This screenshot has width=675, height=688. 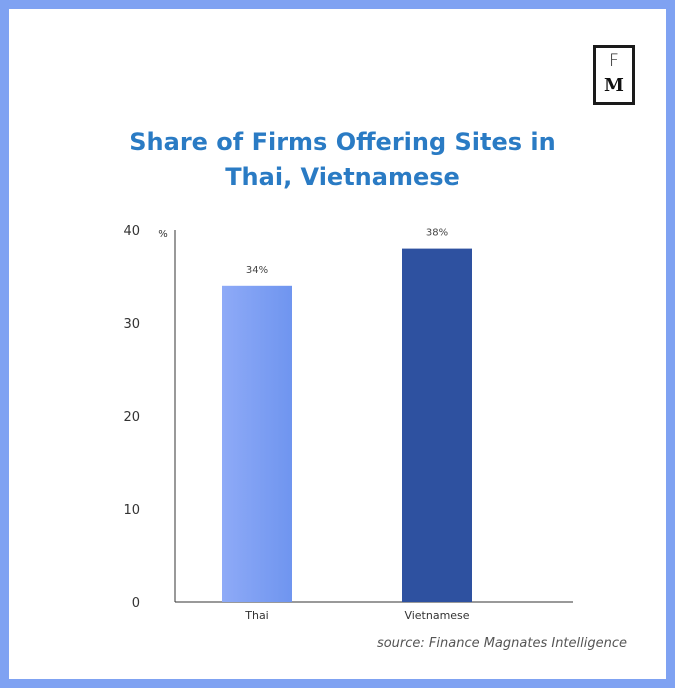 What do you see at coordinates (257, 270) in the screenshot?
I see `data-label-thai: 34%` at bounding box center [257, 270].